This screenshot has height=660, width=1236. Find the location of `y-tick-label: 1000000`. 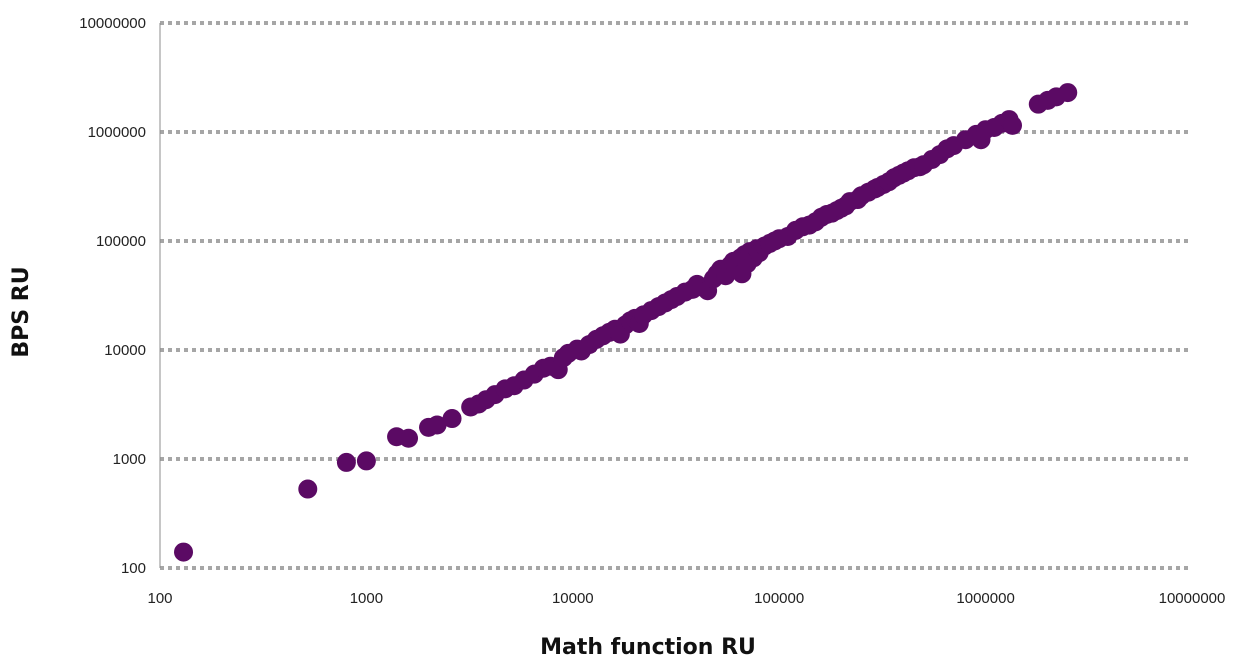

y-tick-label: 1000000 is located at coordinates (117, 132).